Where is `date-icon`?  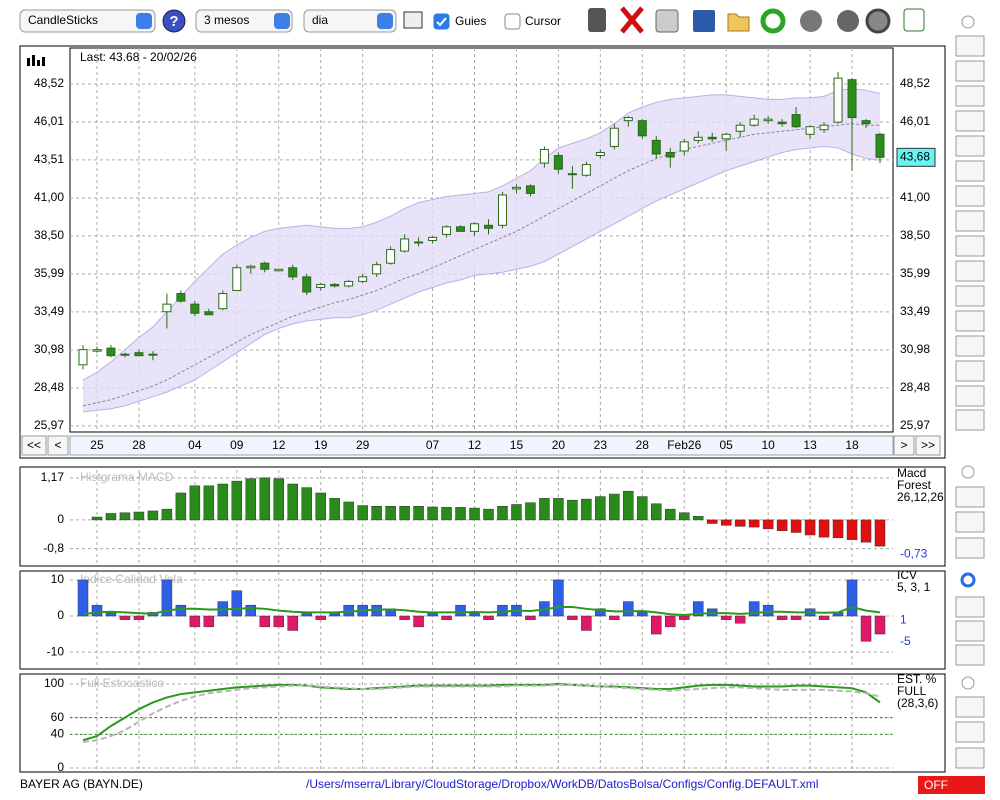
date-icon is located at coordinates (914, 20).